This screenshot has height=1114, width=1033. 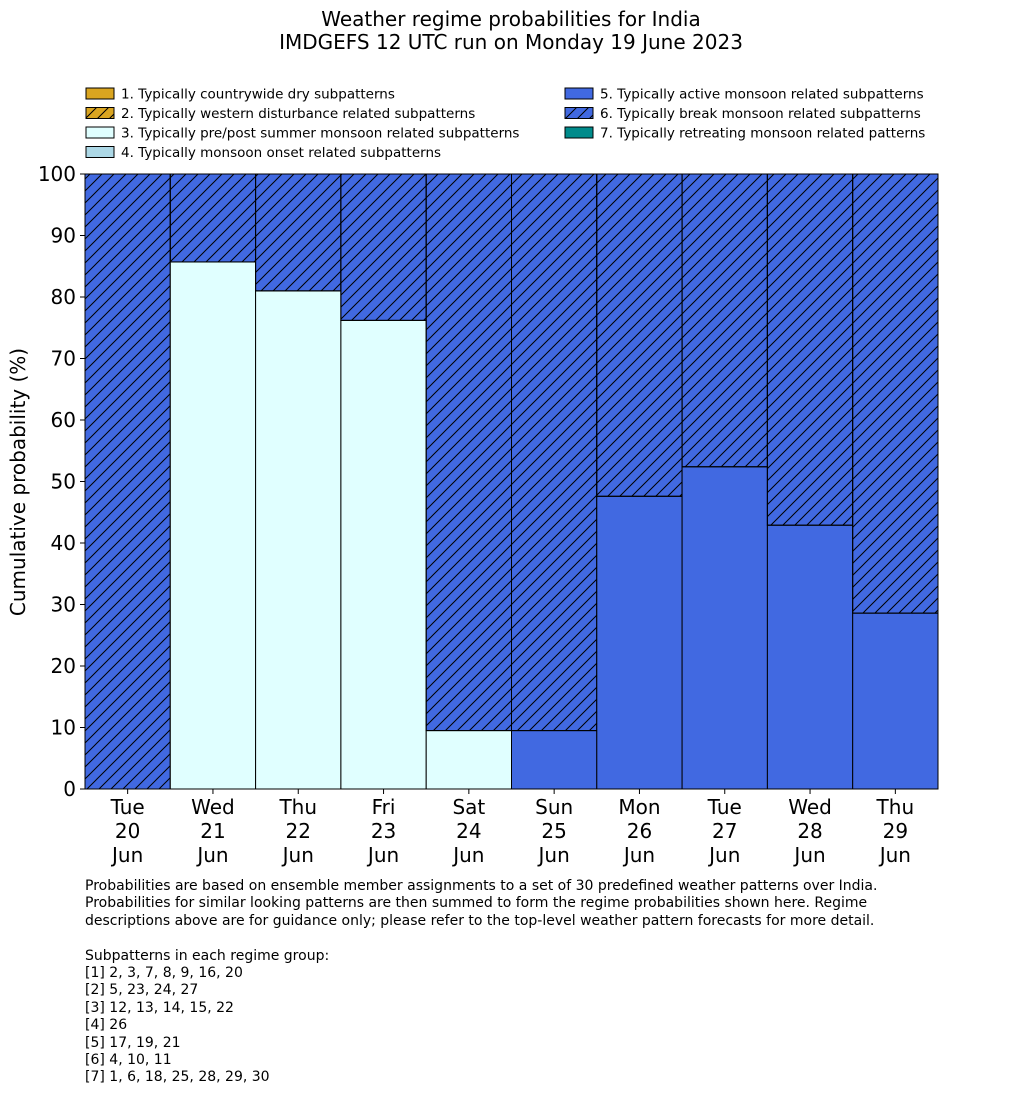 I want to click on groups-heading: Subpatterns in each regime group:, so click(x=207, y=955).